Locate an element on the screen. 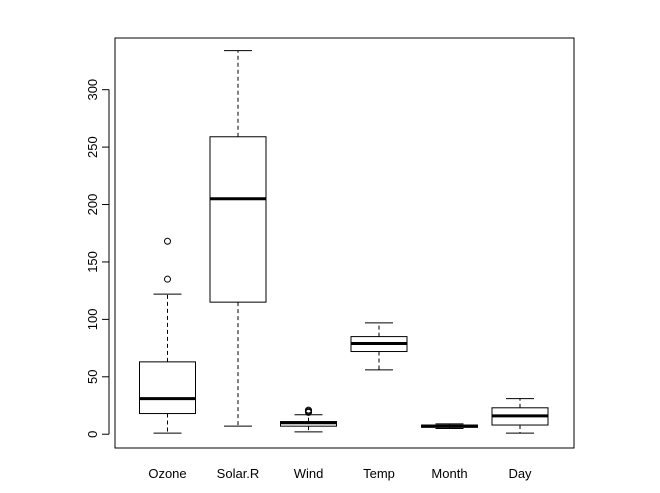  y-axis: 0 50 100 150 200 250 300 is located at coordinates (97, 258).